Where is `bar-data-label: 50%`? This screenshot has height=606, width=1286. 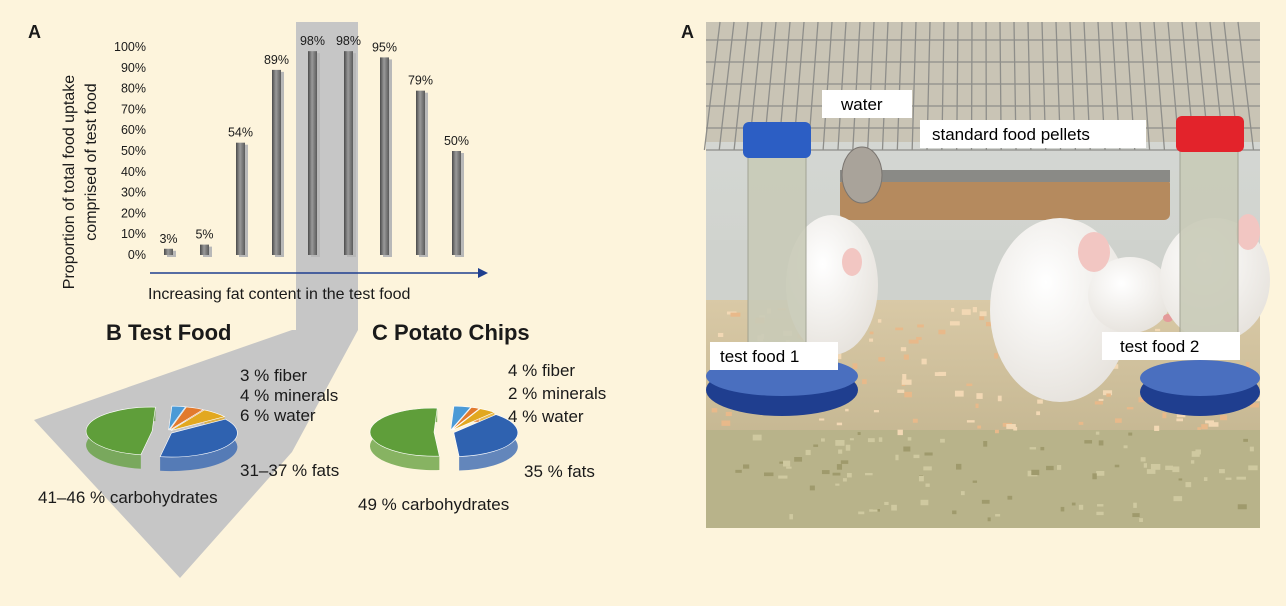
bar-data-label: 50% is located at coordinates (456, 141).